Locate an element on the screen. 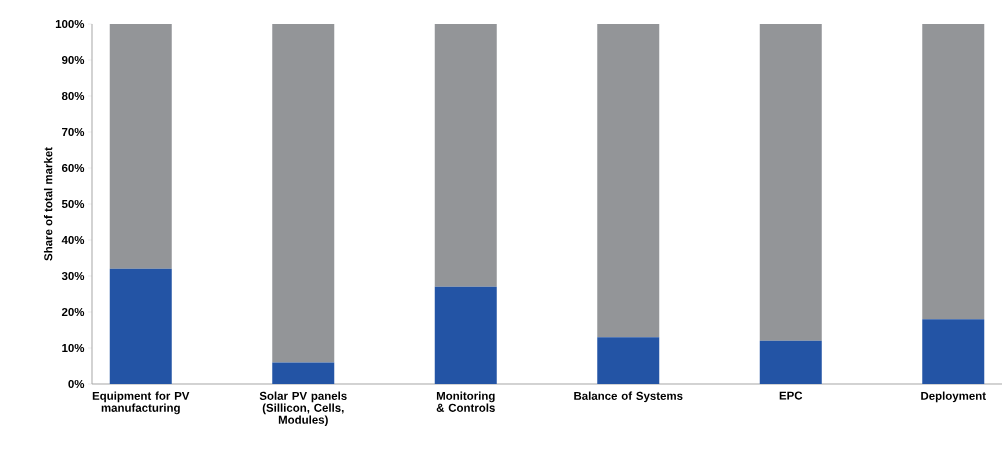 The width and height of the screenshot is (1007, 455). y-tick-label: 50% is located at coordinates (73, 204).